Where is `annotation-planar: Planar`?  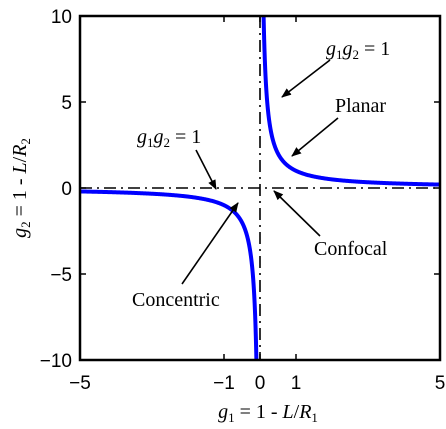 annotation-planar: Planar is located at coordinates (360, 106).